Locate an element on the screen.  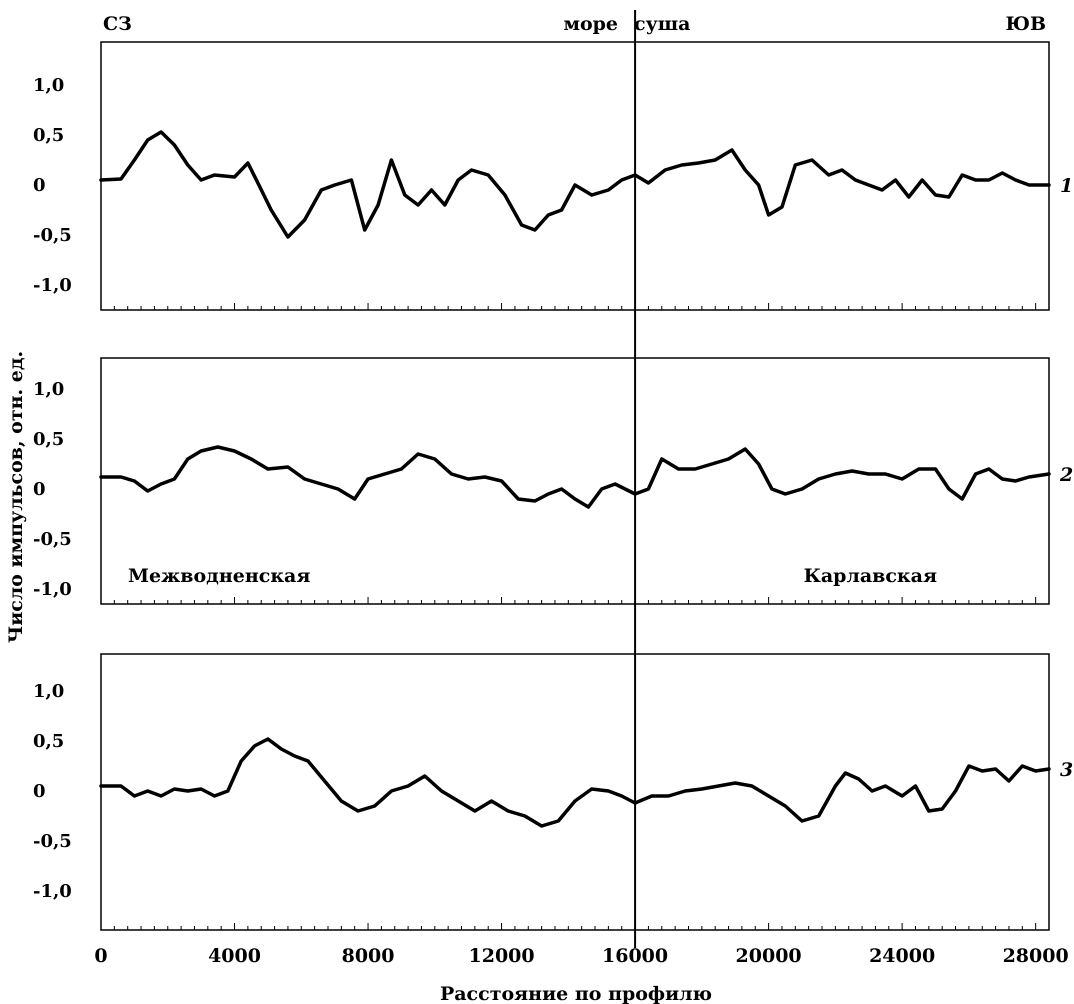
x-tick-label: 24000 is located at coordinates (902, 956).